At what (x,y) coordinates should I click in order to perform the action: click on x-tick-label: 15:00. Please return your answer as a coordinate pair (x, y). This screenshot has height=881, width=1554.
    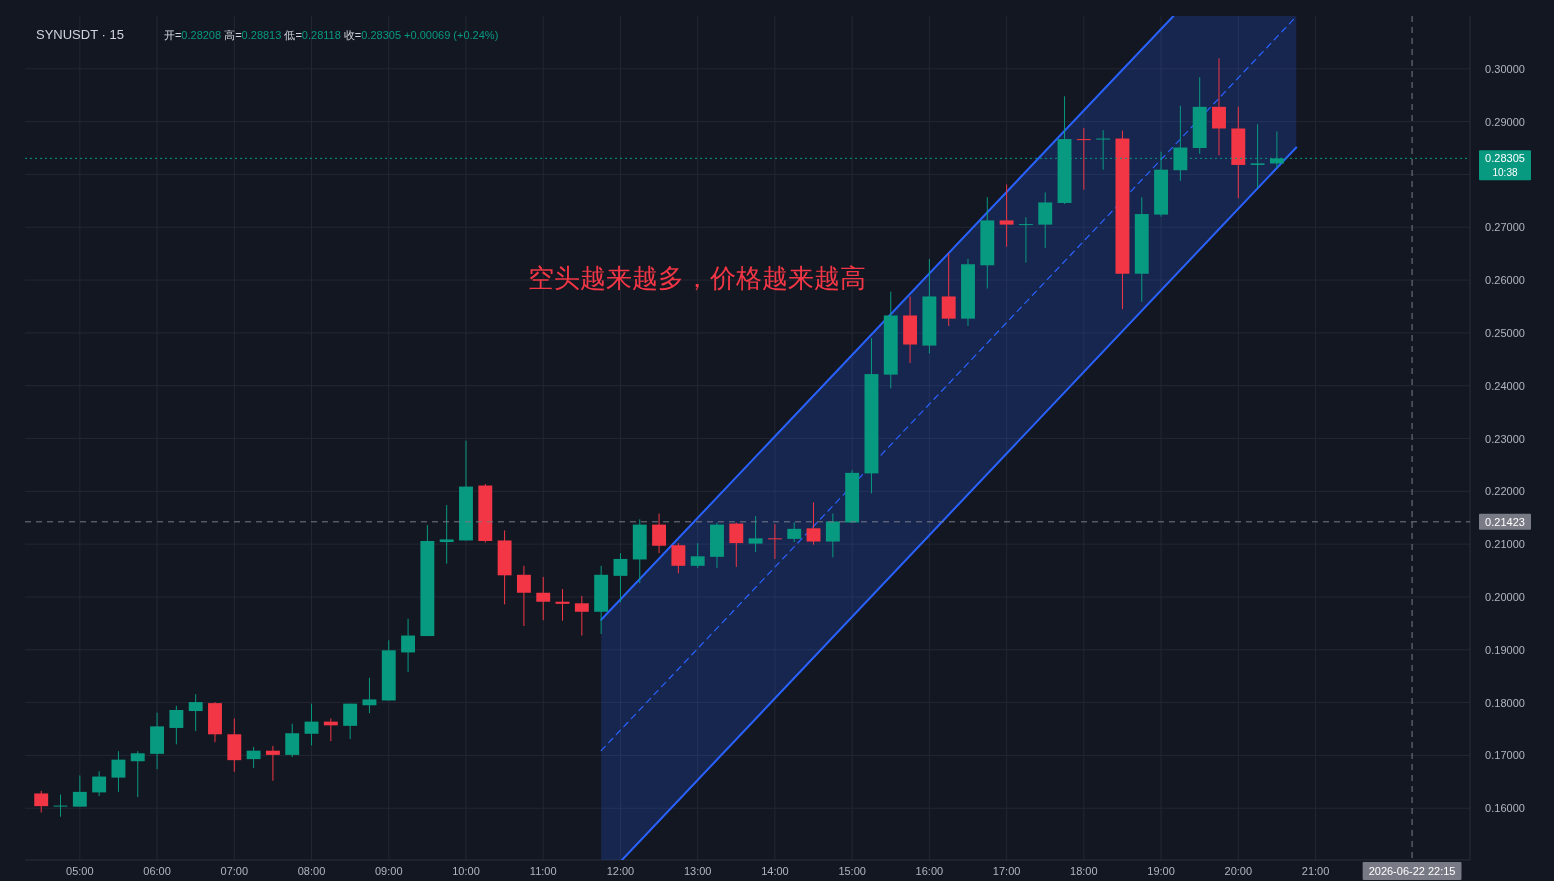
    Looking at the image, I should click on (852, 871).